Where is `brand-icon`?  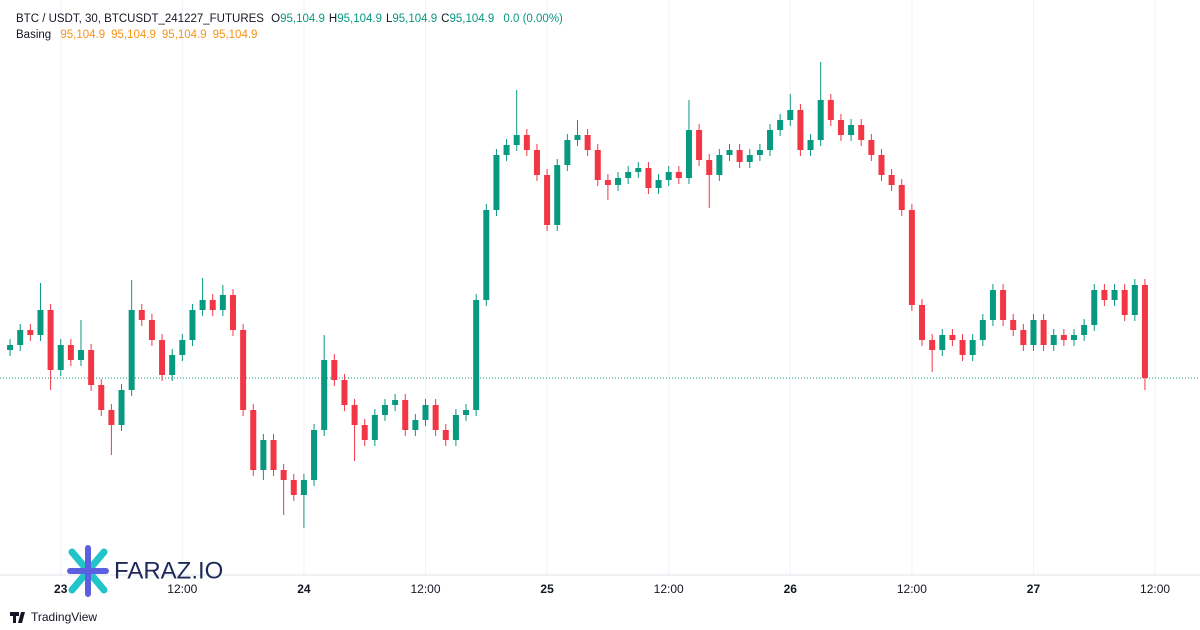
brand-icon is located at coordinates (17, 617).